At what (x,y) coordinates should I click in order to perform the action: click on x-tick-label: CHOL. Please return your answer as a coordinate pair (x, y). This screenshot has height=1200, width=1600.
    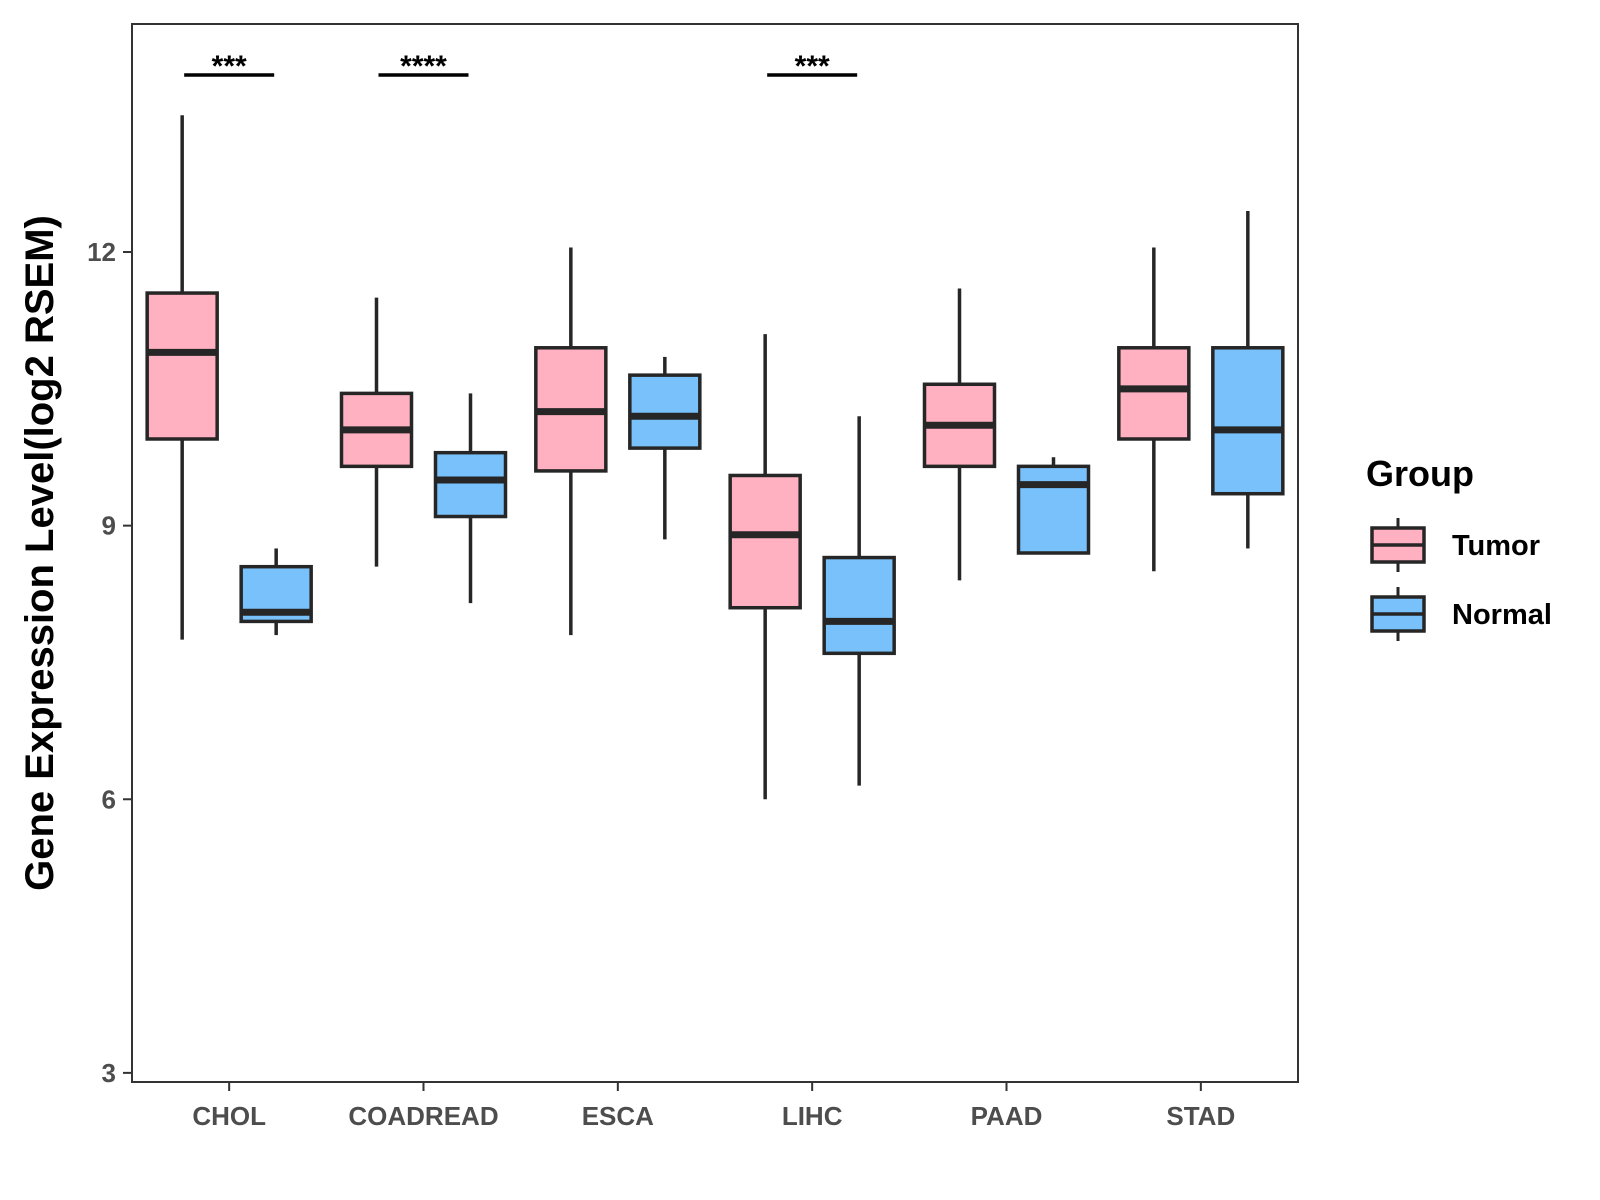
    Looking at the image, I should click on (229, 1116).